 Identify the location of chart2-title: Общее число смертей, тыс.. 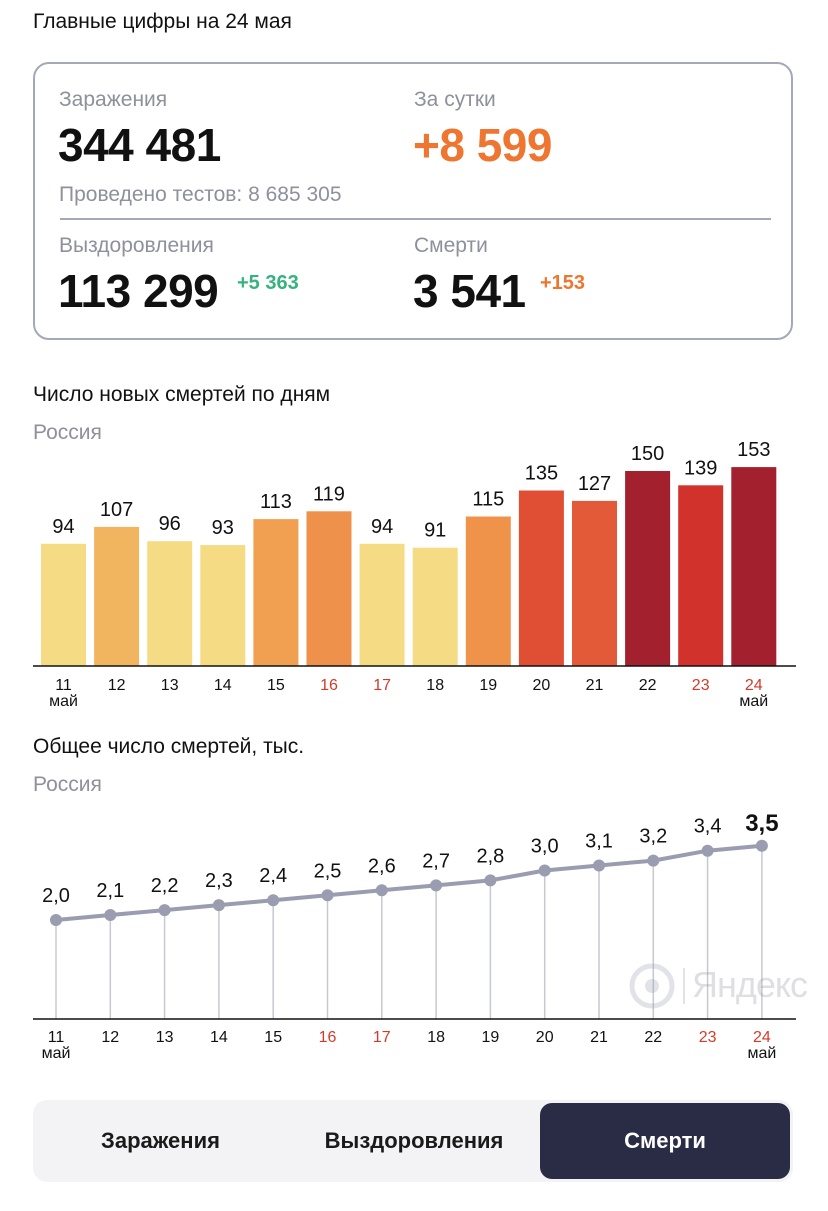
(169, 746).